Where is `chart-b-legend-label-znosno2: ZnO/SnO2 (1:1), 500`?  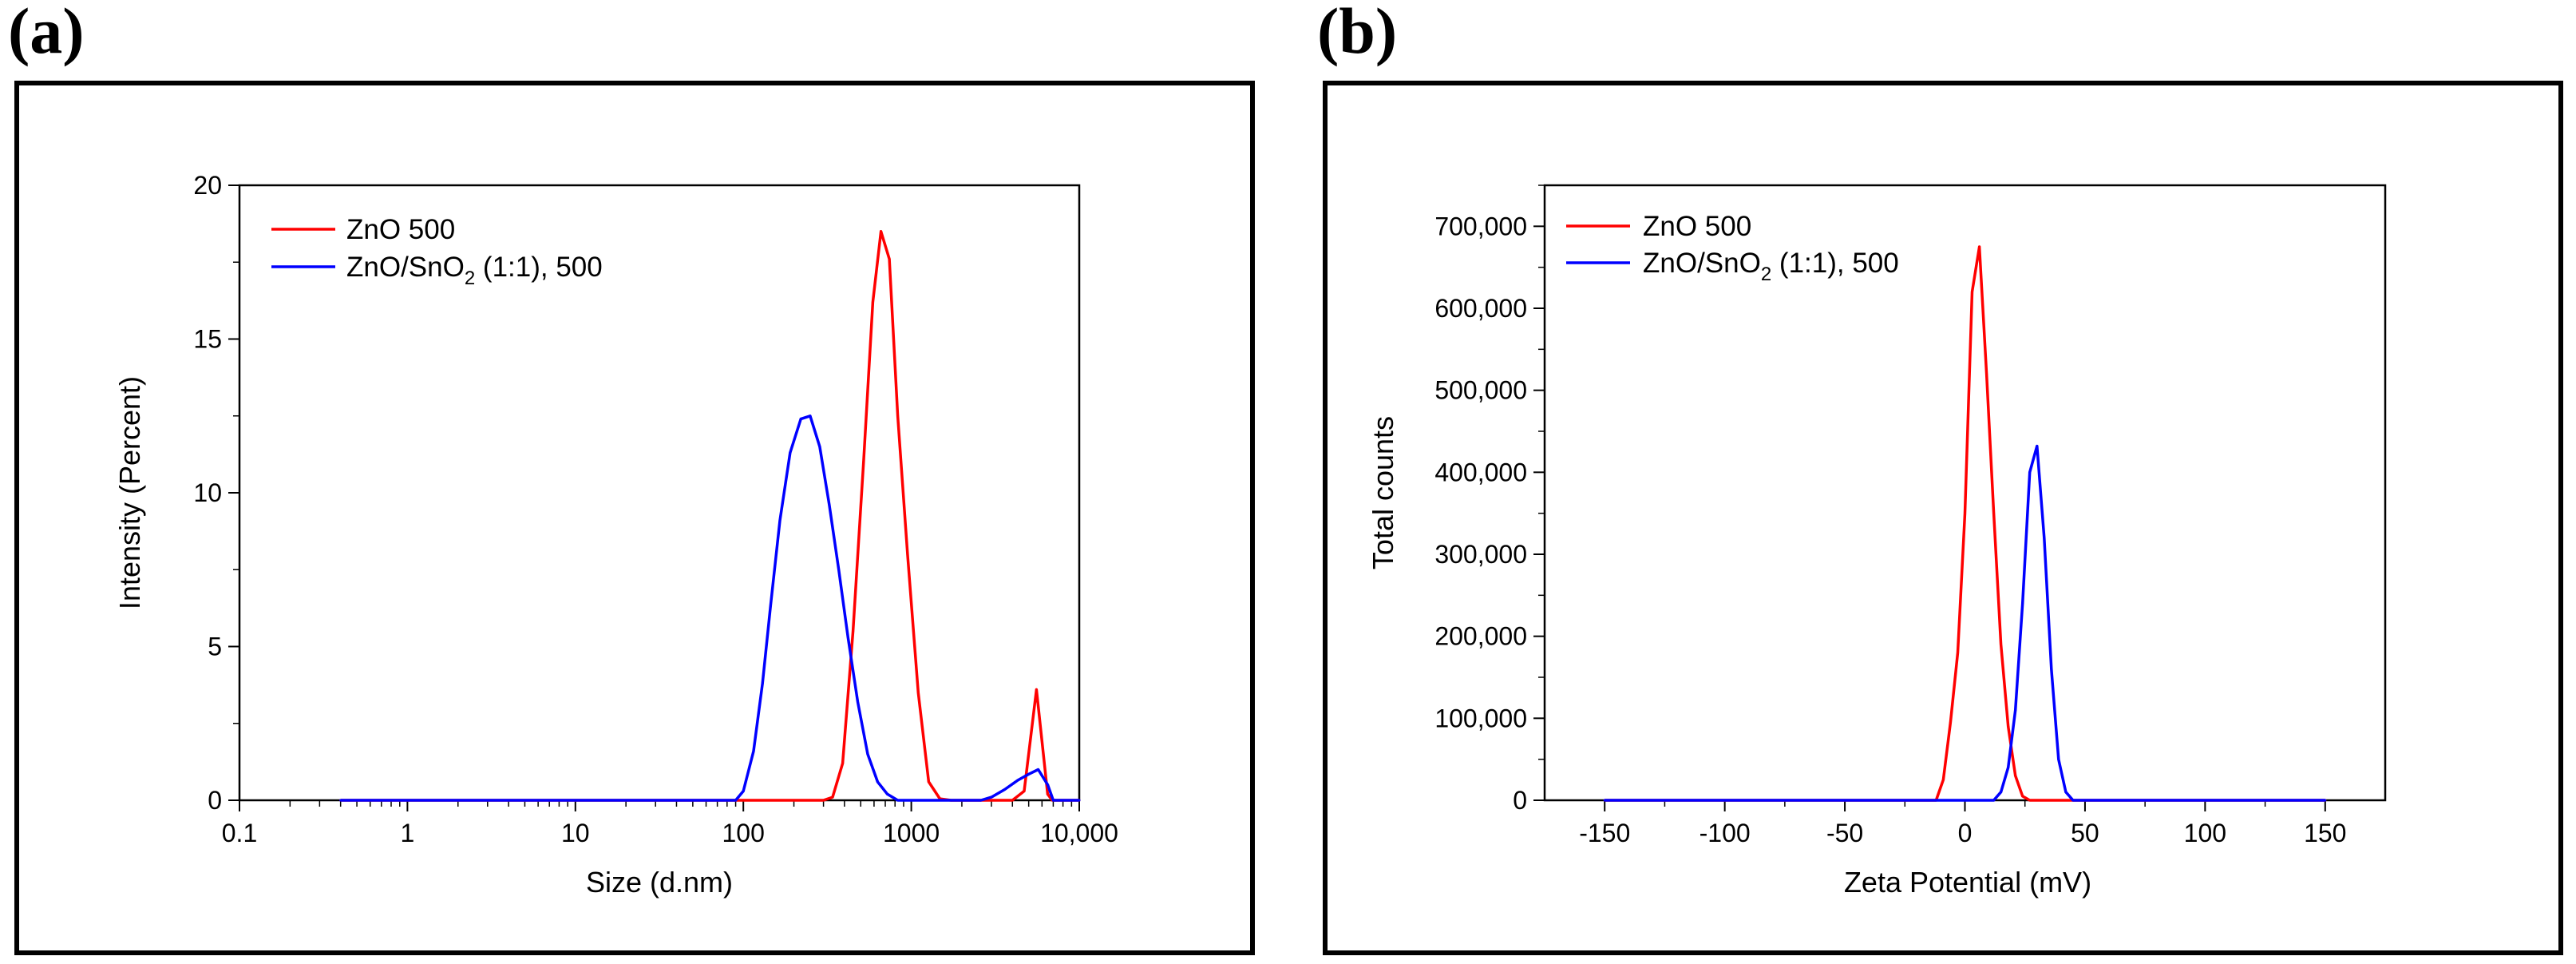 chart-b-legend-label-znosno2: ZnO/SnO2 (1:1), 500 is located at coordinates (1771, 266).